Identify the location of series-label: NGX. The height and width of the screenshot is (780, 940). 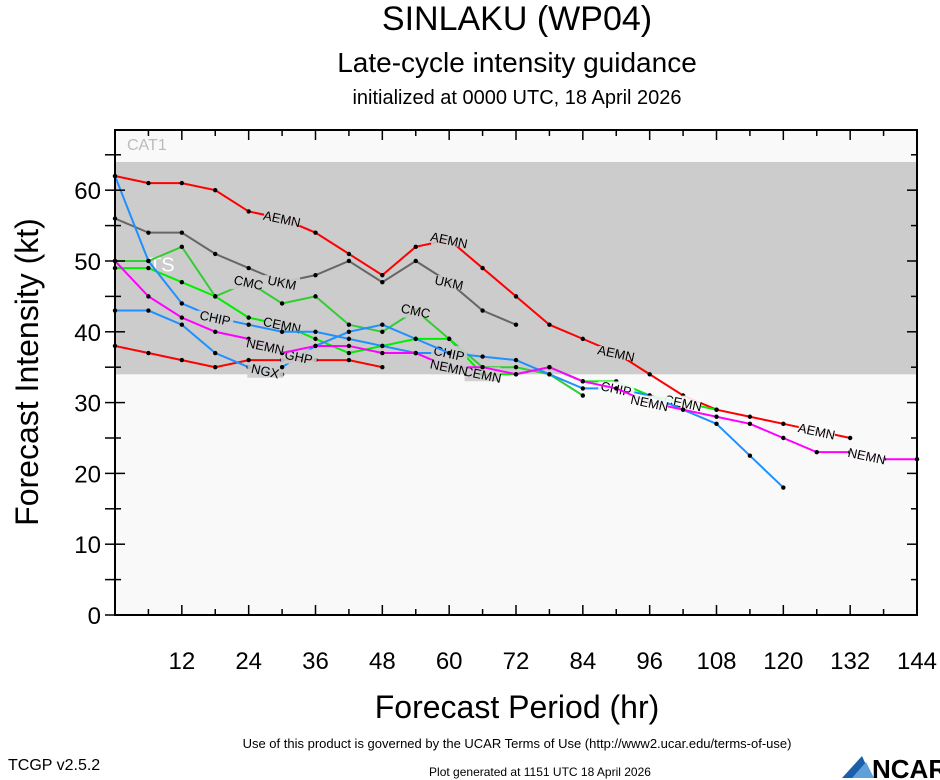
(265, 371).